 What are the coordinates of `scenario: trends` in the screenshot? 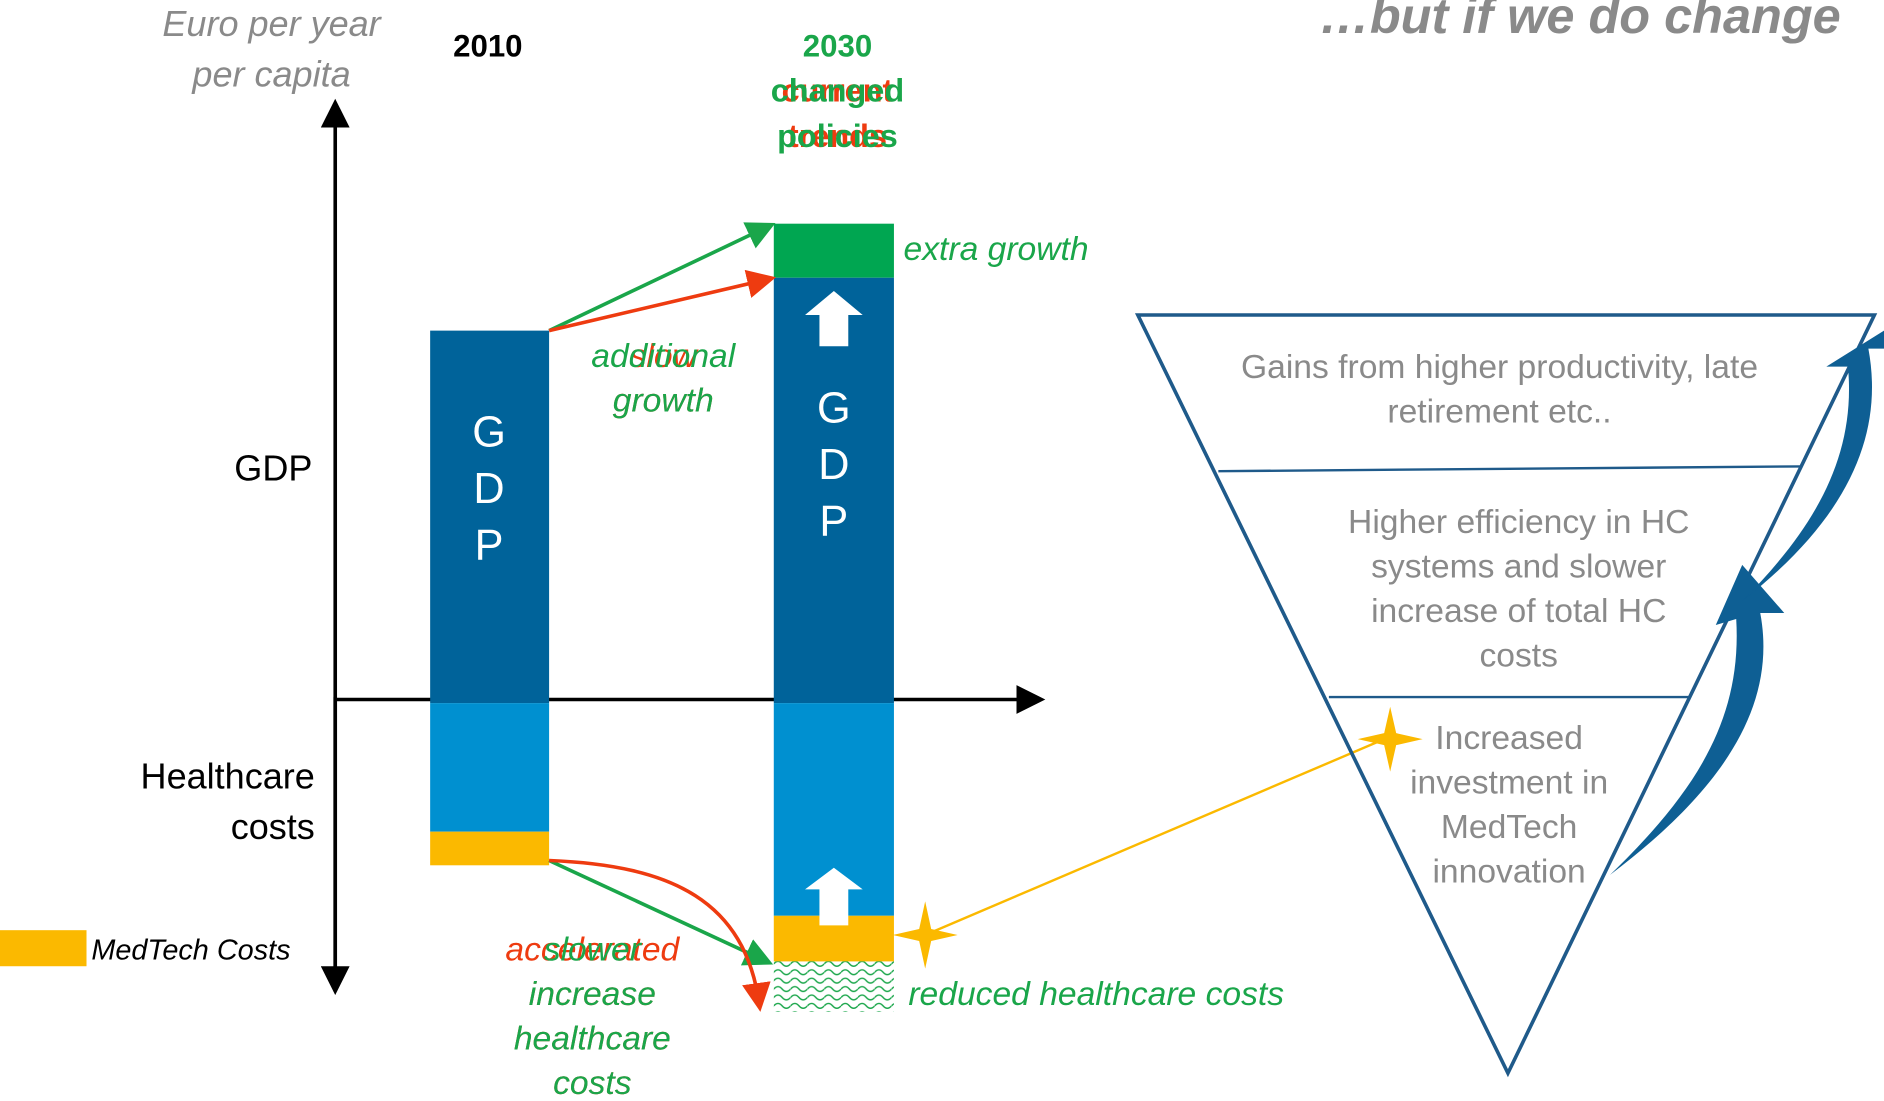 It's located at (837, 136).